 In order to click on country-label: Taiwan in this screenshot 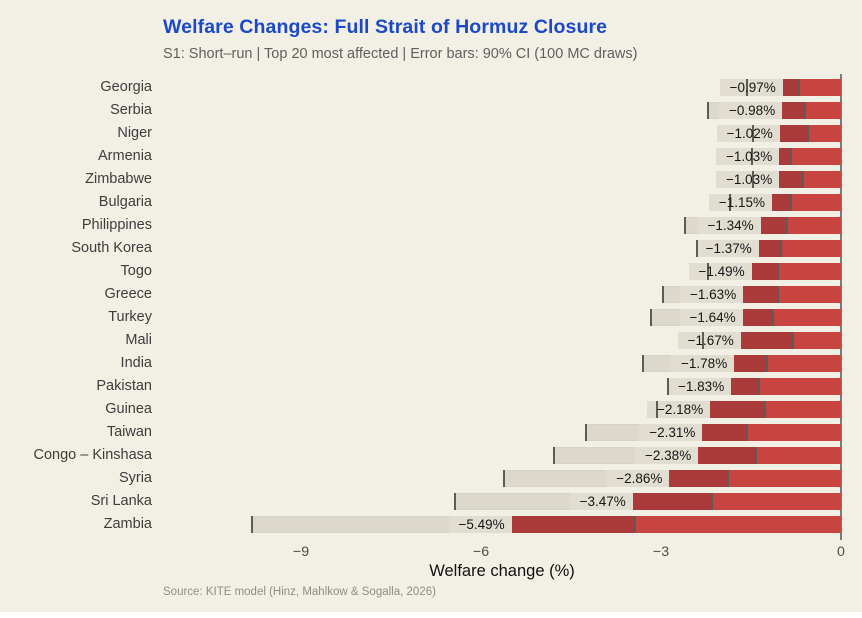, I will do `click(129, 432)`.